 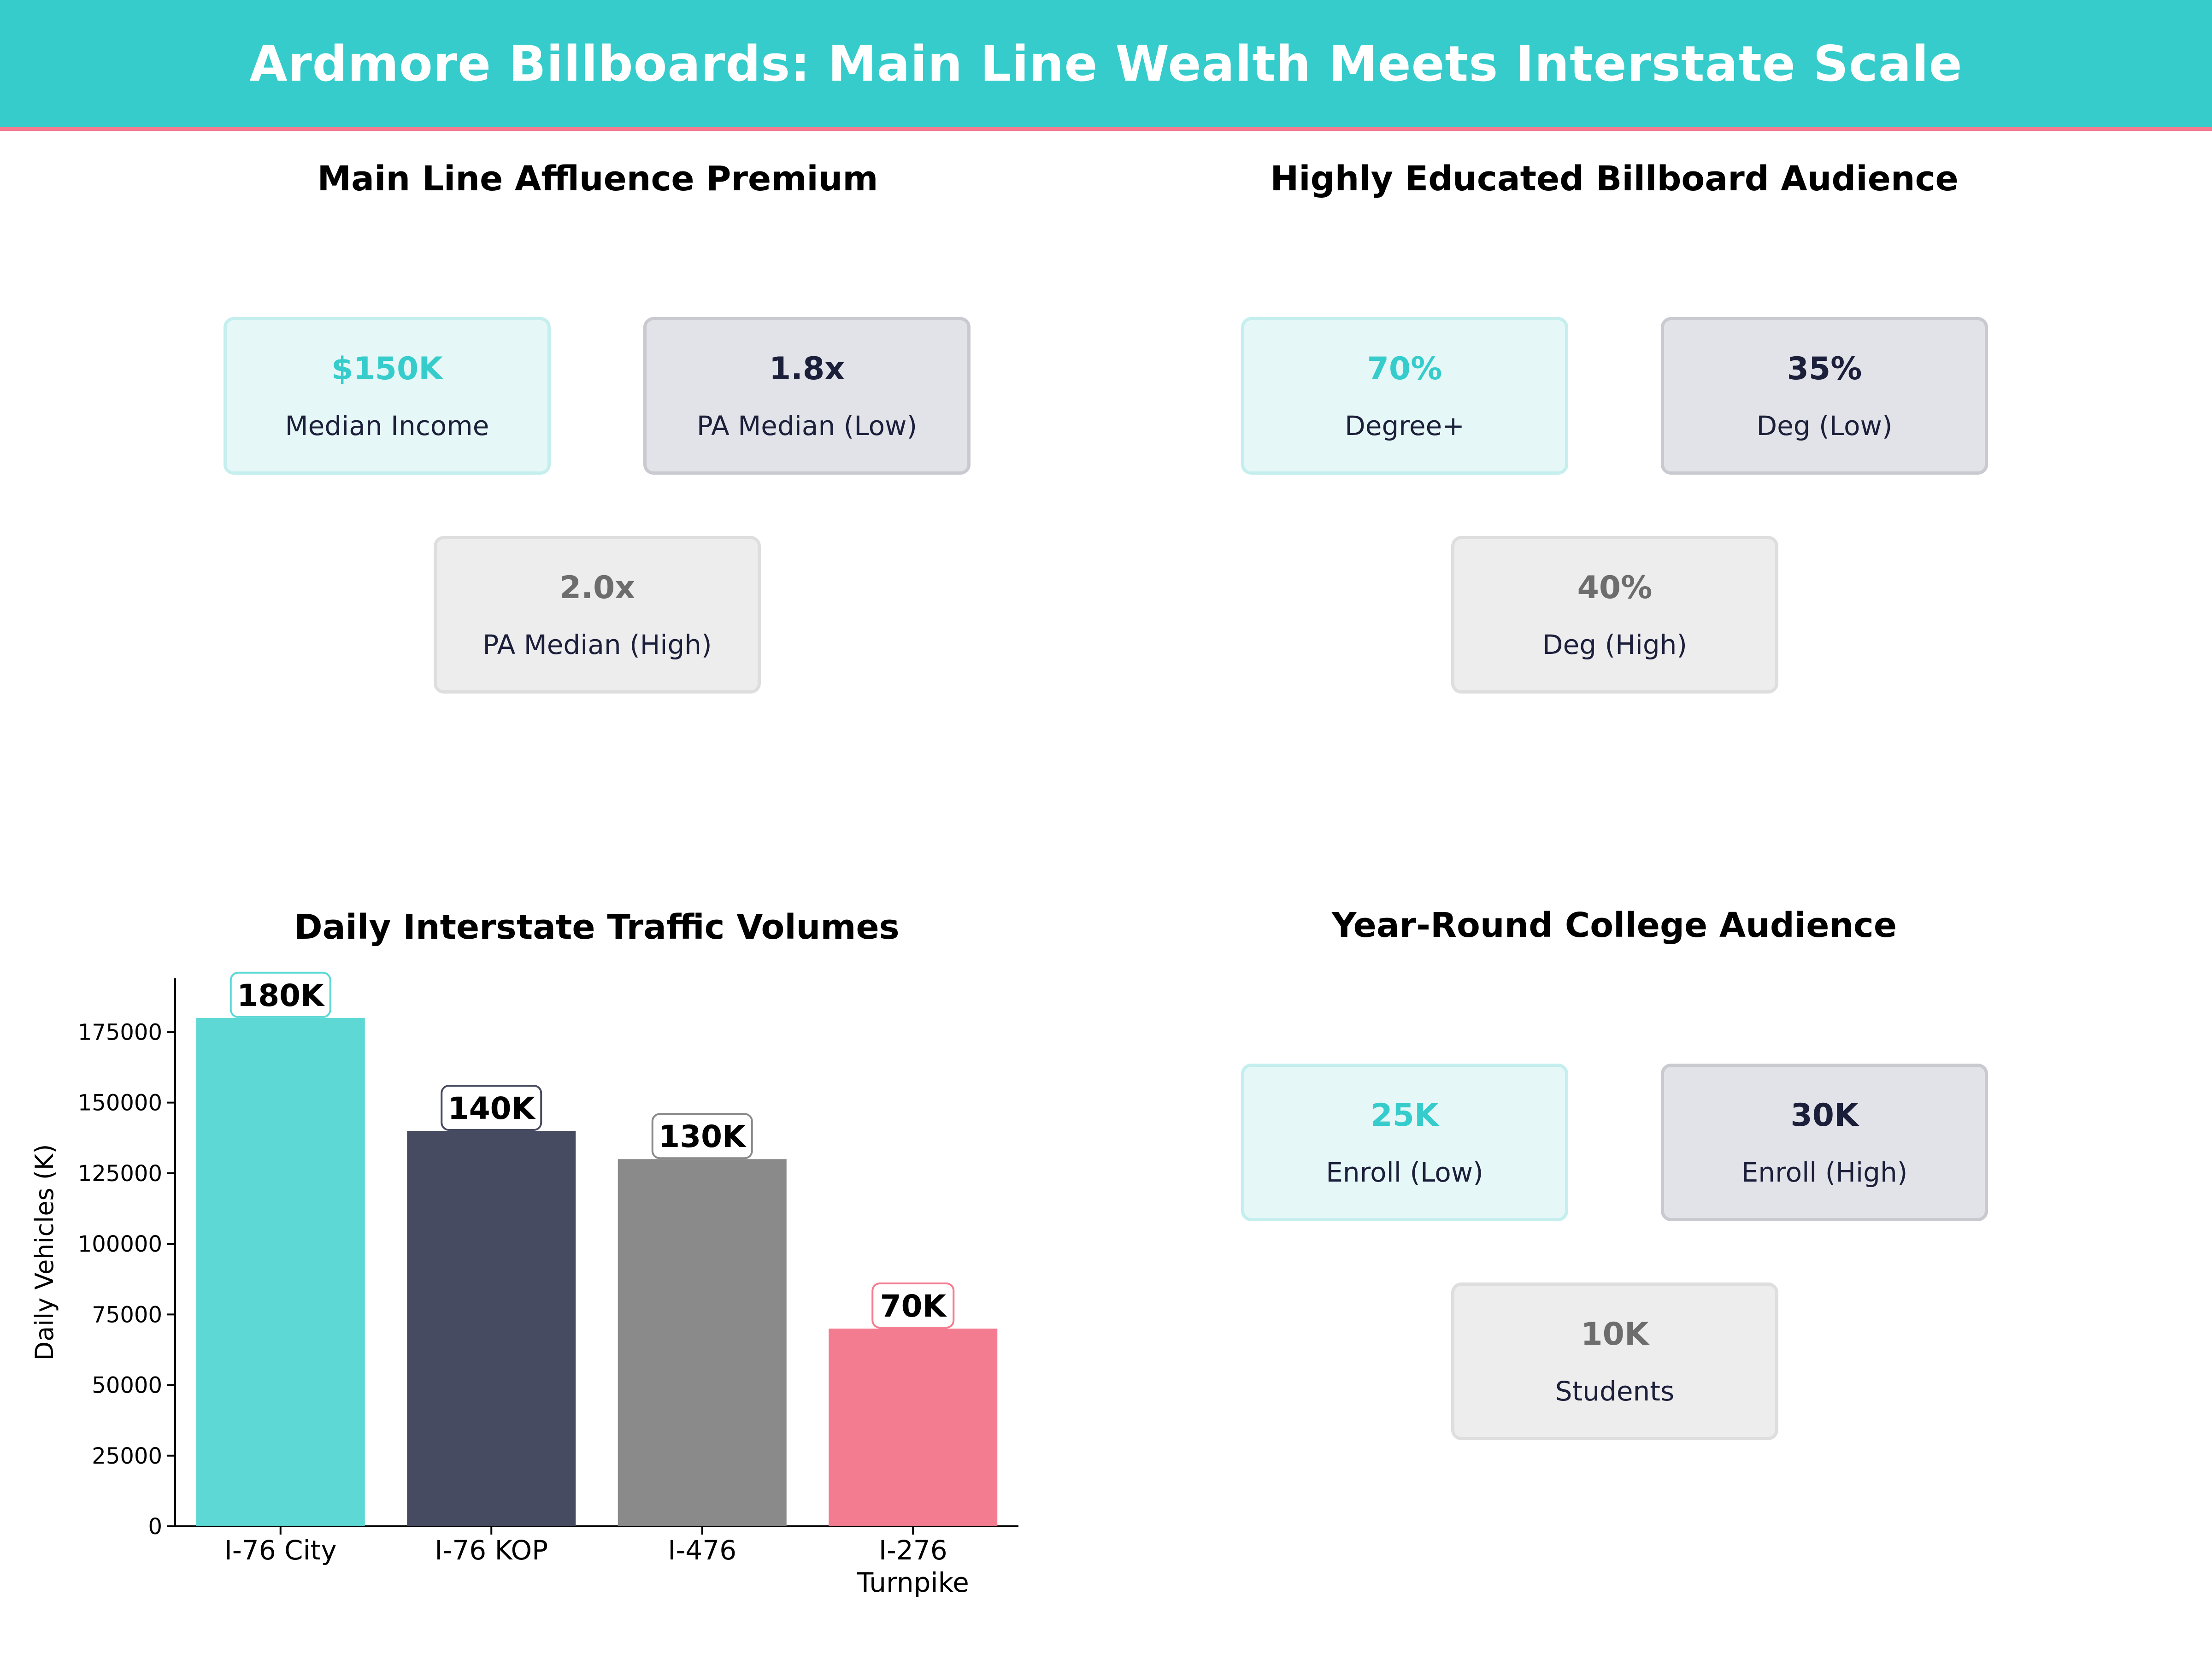 What do you see at coordinates (597, 587) in the screenshot?
I see `stat-value: 2.0x` at bounding box center [597, 587].